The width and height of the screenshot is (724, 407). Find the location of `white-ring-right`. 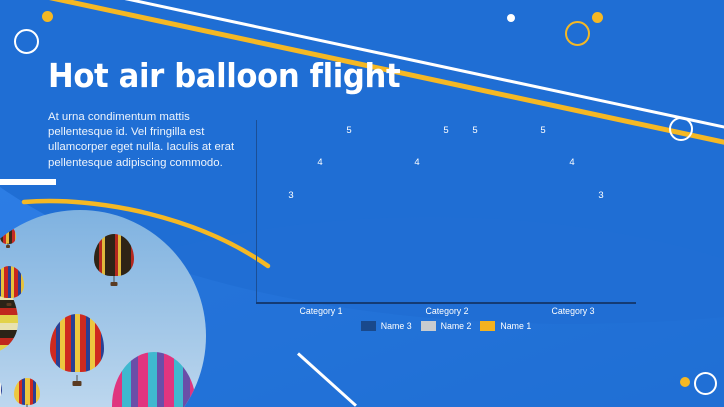

white-ring-right is located at coordinates (681, 129).